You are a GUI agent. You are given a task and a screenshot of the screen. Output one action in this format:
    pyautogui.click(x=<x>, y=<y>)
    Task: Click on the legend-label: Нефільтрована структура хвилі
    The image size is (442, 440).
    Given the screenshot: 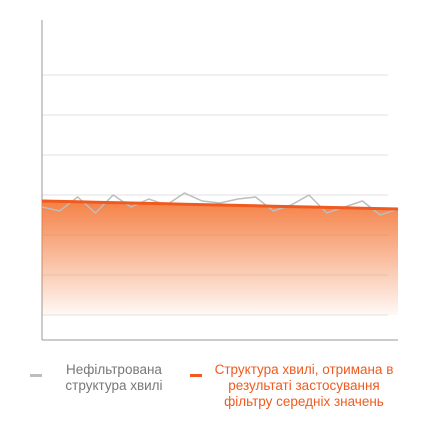 What is the action you would take?
    pyautogui.click(x=114, y=377)
    